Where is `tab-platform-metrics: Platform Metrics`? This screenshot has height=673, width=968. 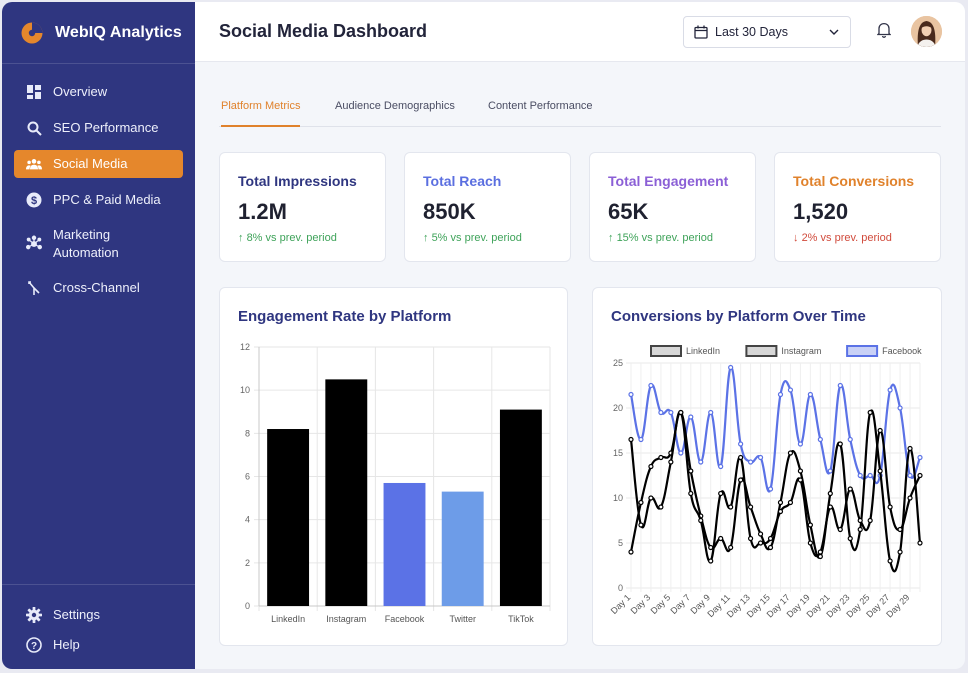 tab-platform-metrics: Platform Metrics is located at coordinates (261, 113).